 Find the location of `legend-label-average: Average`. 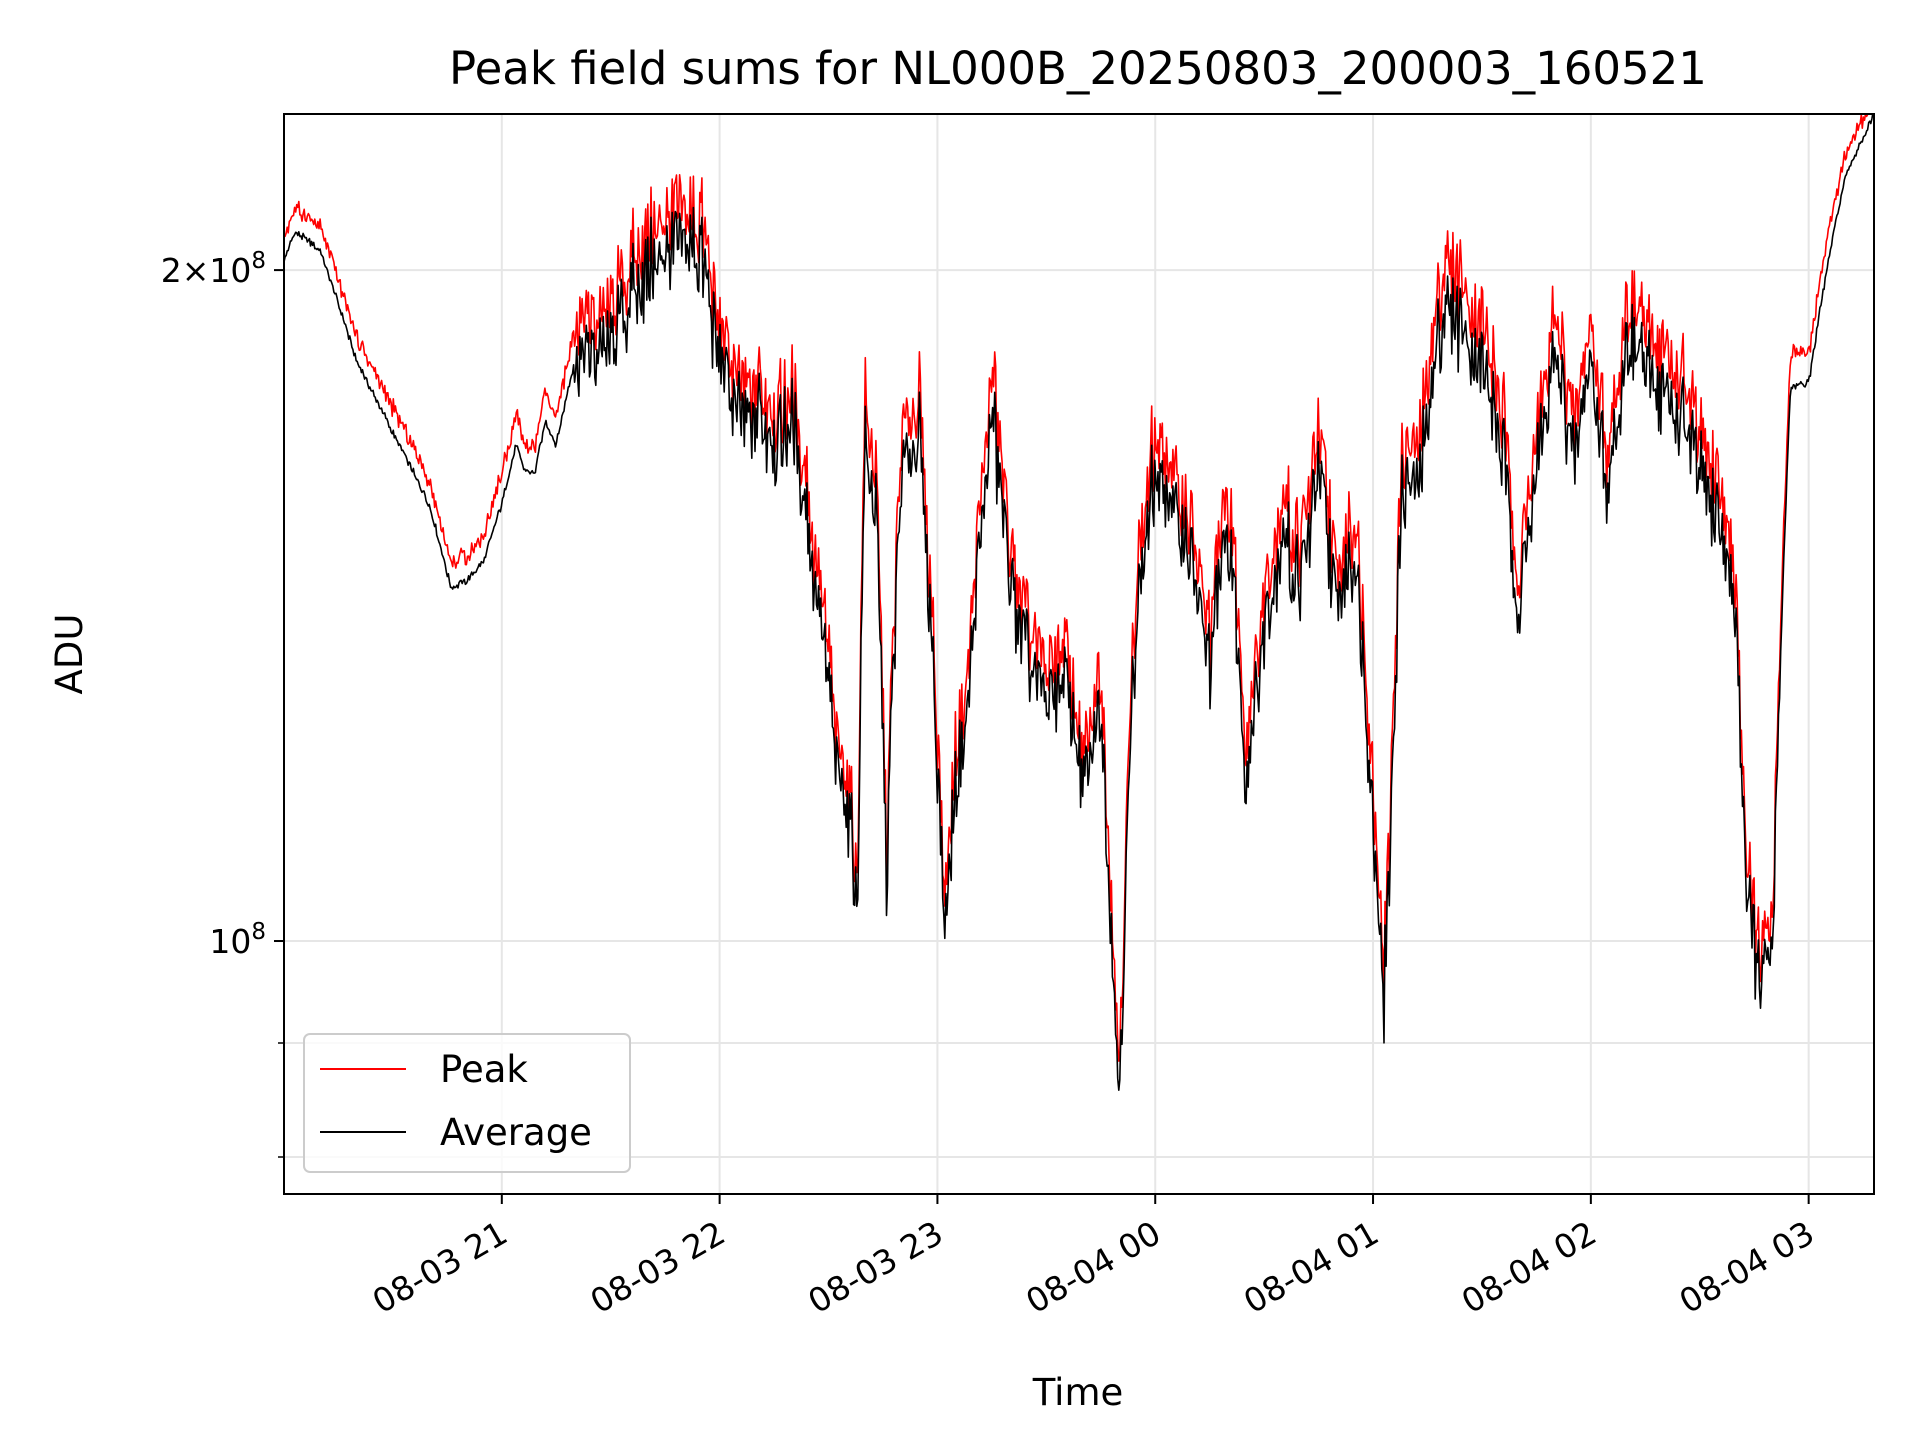

legend-label-average: Average is located at coordinates (516, 1132).